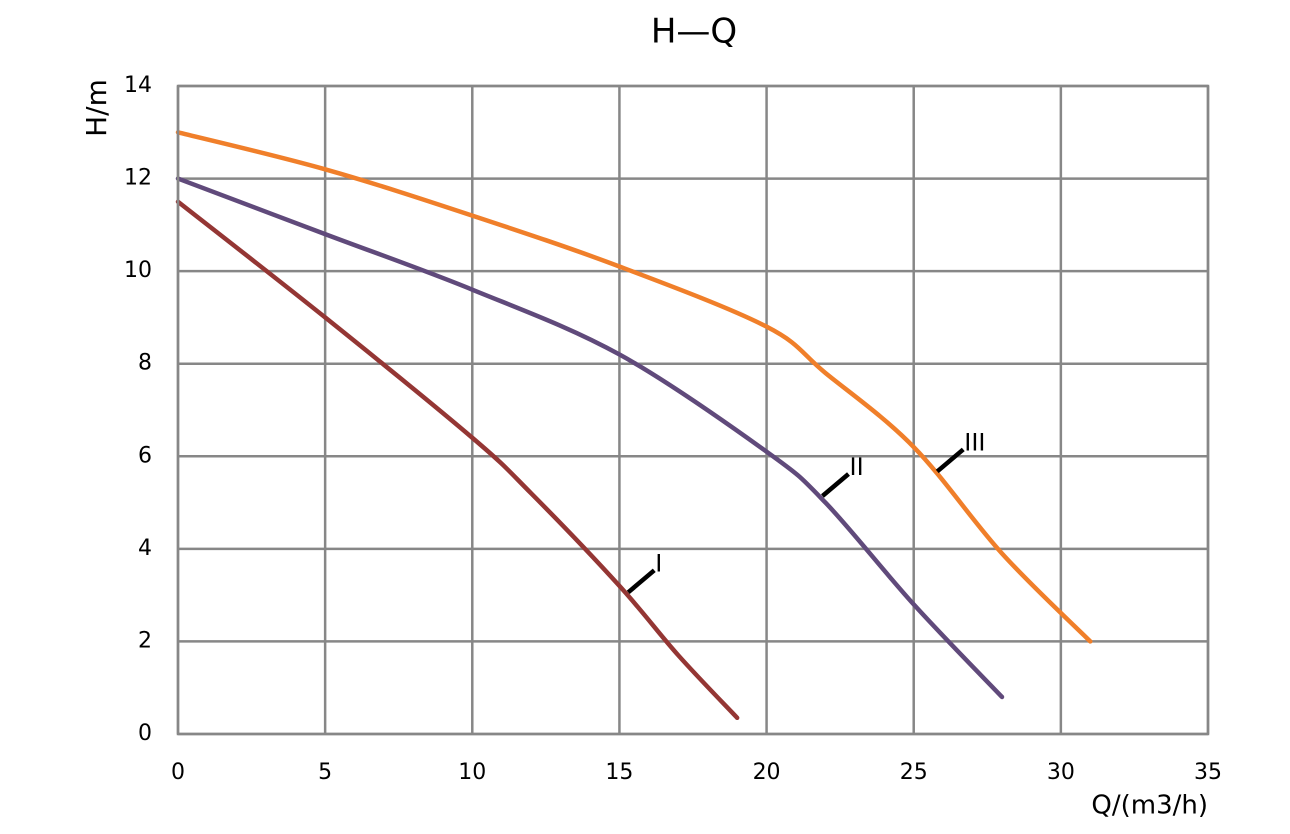 The height and width of the screenshot is (834, 1290). Describe the element at coordinates (767, 772) in the screenshot. I see `x-tick-label: 20` at that location.